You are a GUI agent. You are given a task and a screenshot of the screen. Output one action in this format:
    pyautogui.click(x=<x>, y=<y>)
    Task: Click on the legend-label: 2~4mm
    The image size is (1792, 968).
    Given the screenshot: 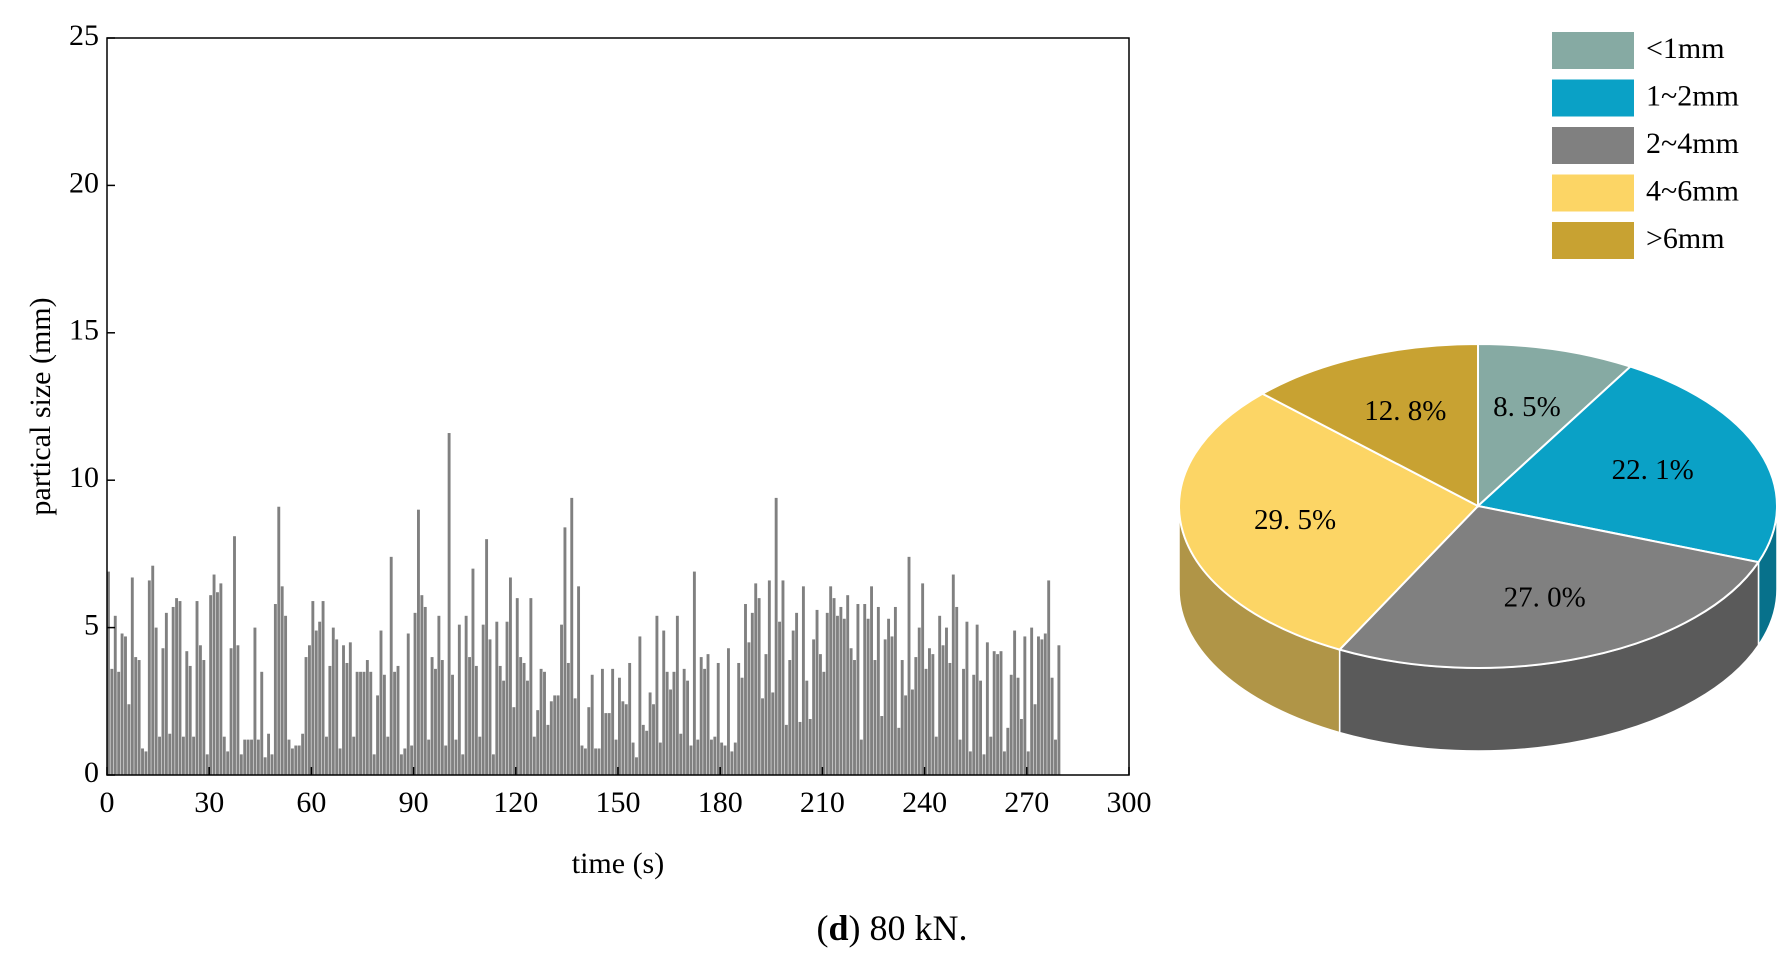 What is the action you would take?
    pyautogui.click(x=1692, y=143)
    